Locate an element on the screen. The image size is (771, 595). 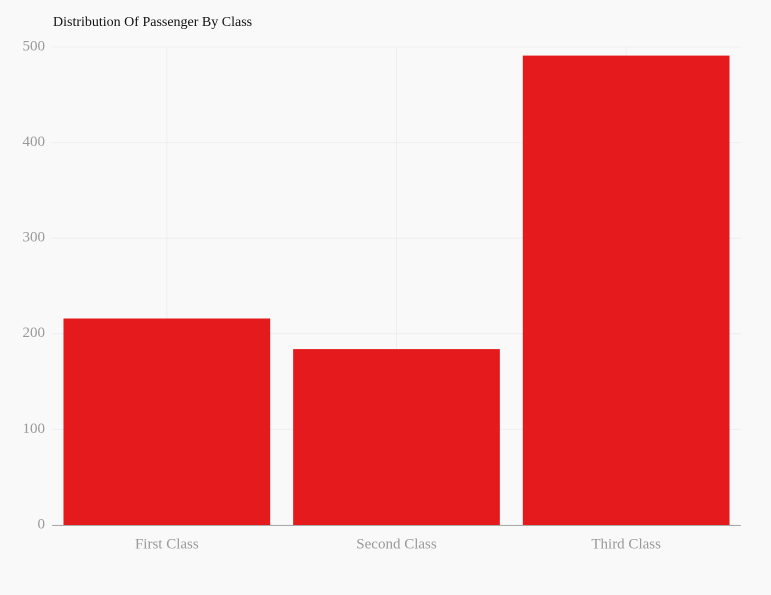
y-tick-label: 0 is located at coordinates (42, 524).